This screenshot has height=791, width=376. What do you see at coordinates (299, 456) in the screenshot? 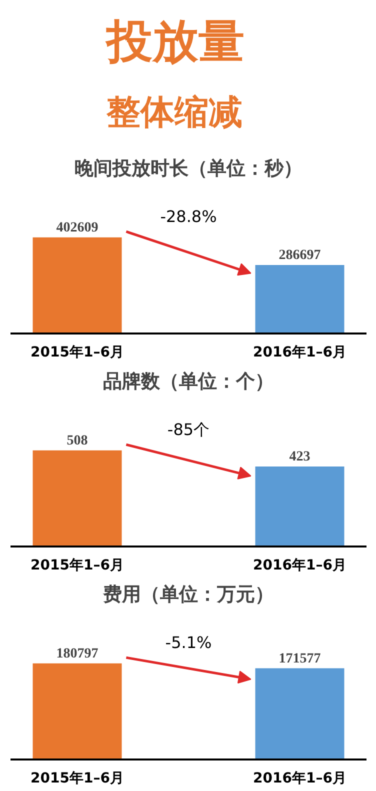
I see `data-label: 423` at bounding box center [299, 456].